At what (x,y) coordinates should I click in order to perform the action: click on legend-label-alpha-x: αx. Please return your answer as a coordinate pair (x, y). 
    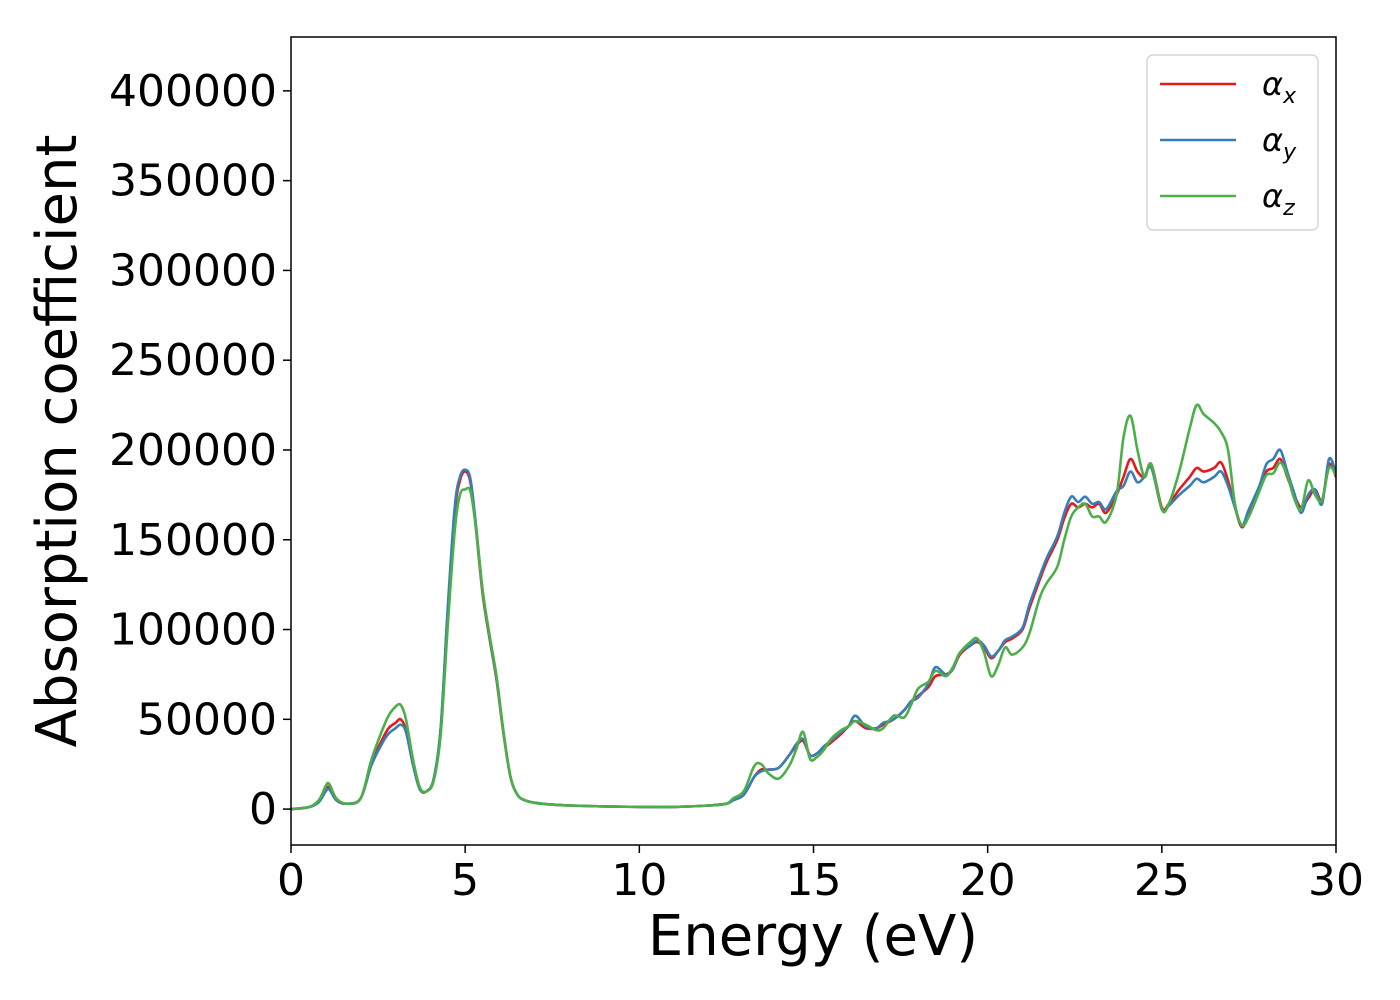
    Looking at the image, I should click on (1279, 87).